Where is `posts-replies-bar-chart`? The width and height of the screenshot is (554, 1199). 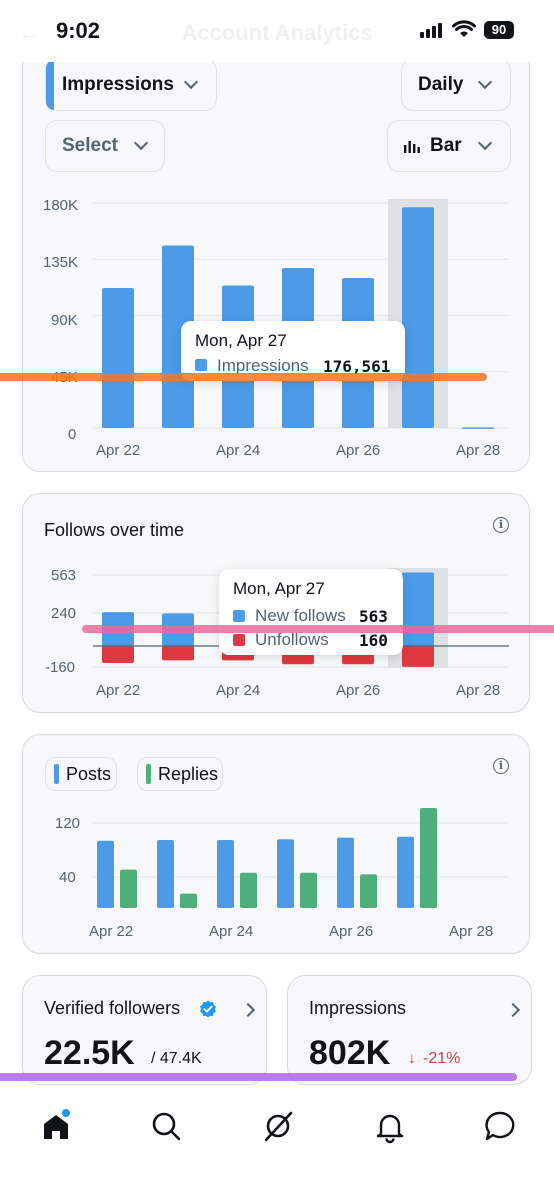 posts-replies-bar-chart is located at coordinates (301, 858).